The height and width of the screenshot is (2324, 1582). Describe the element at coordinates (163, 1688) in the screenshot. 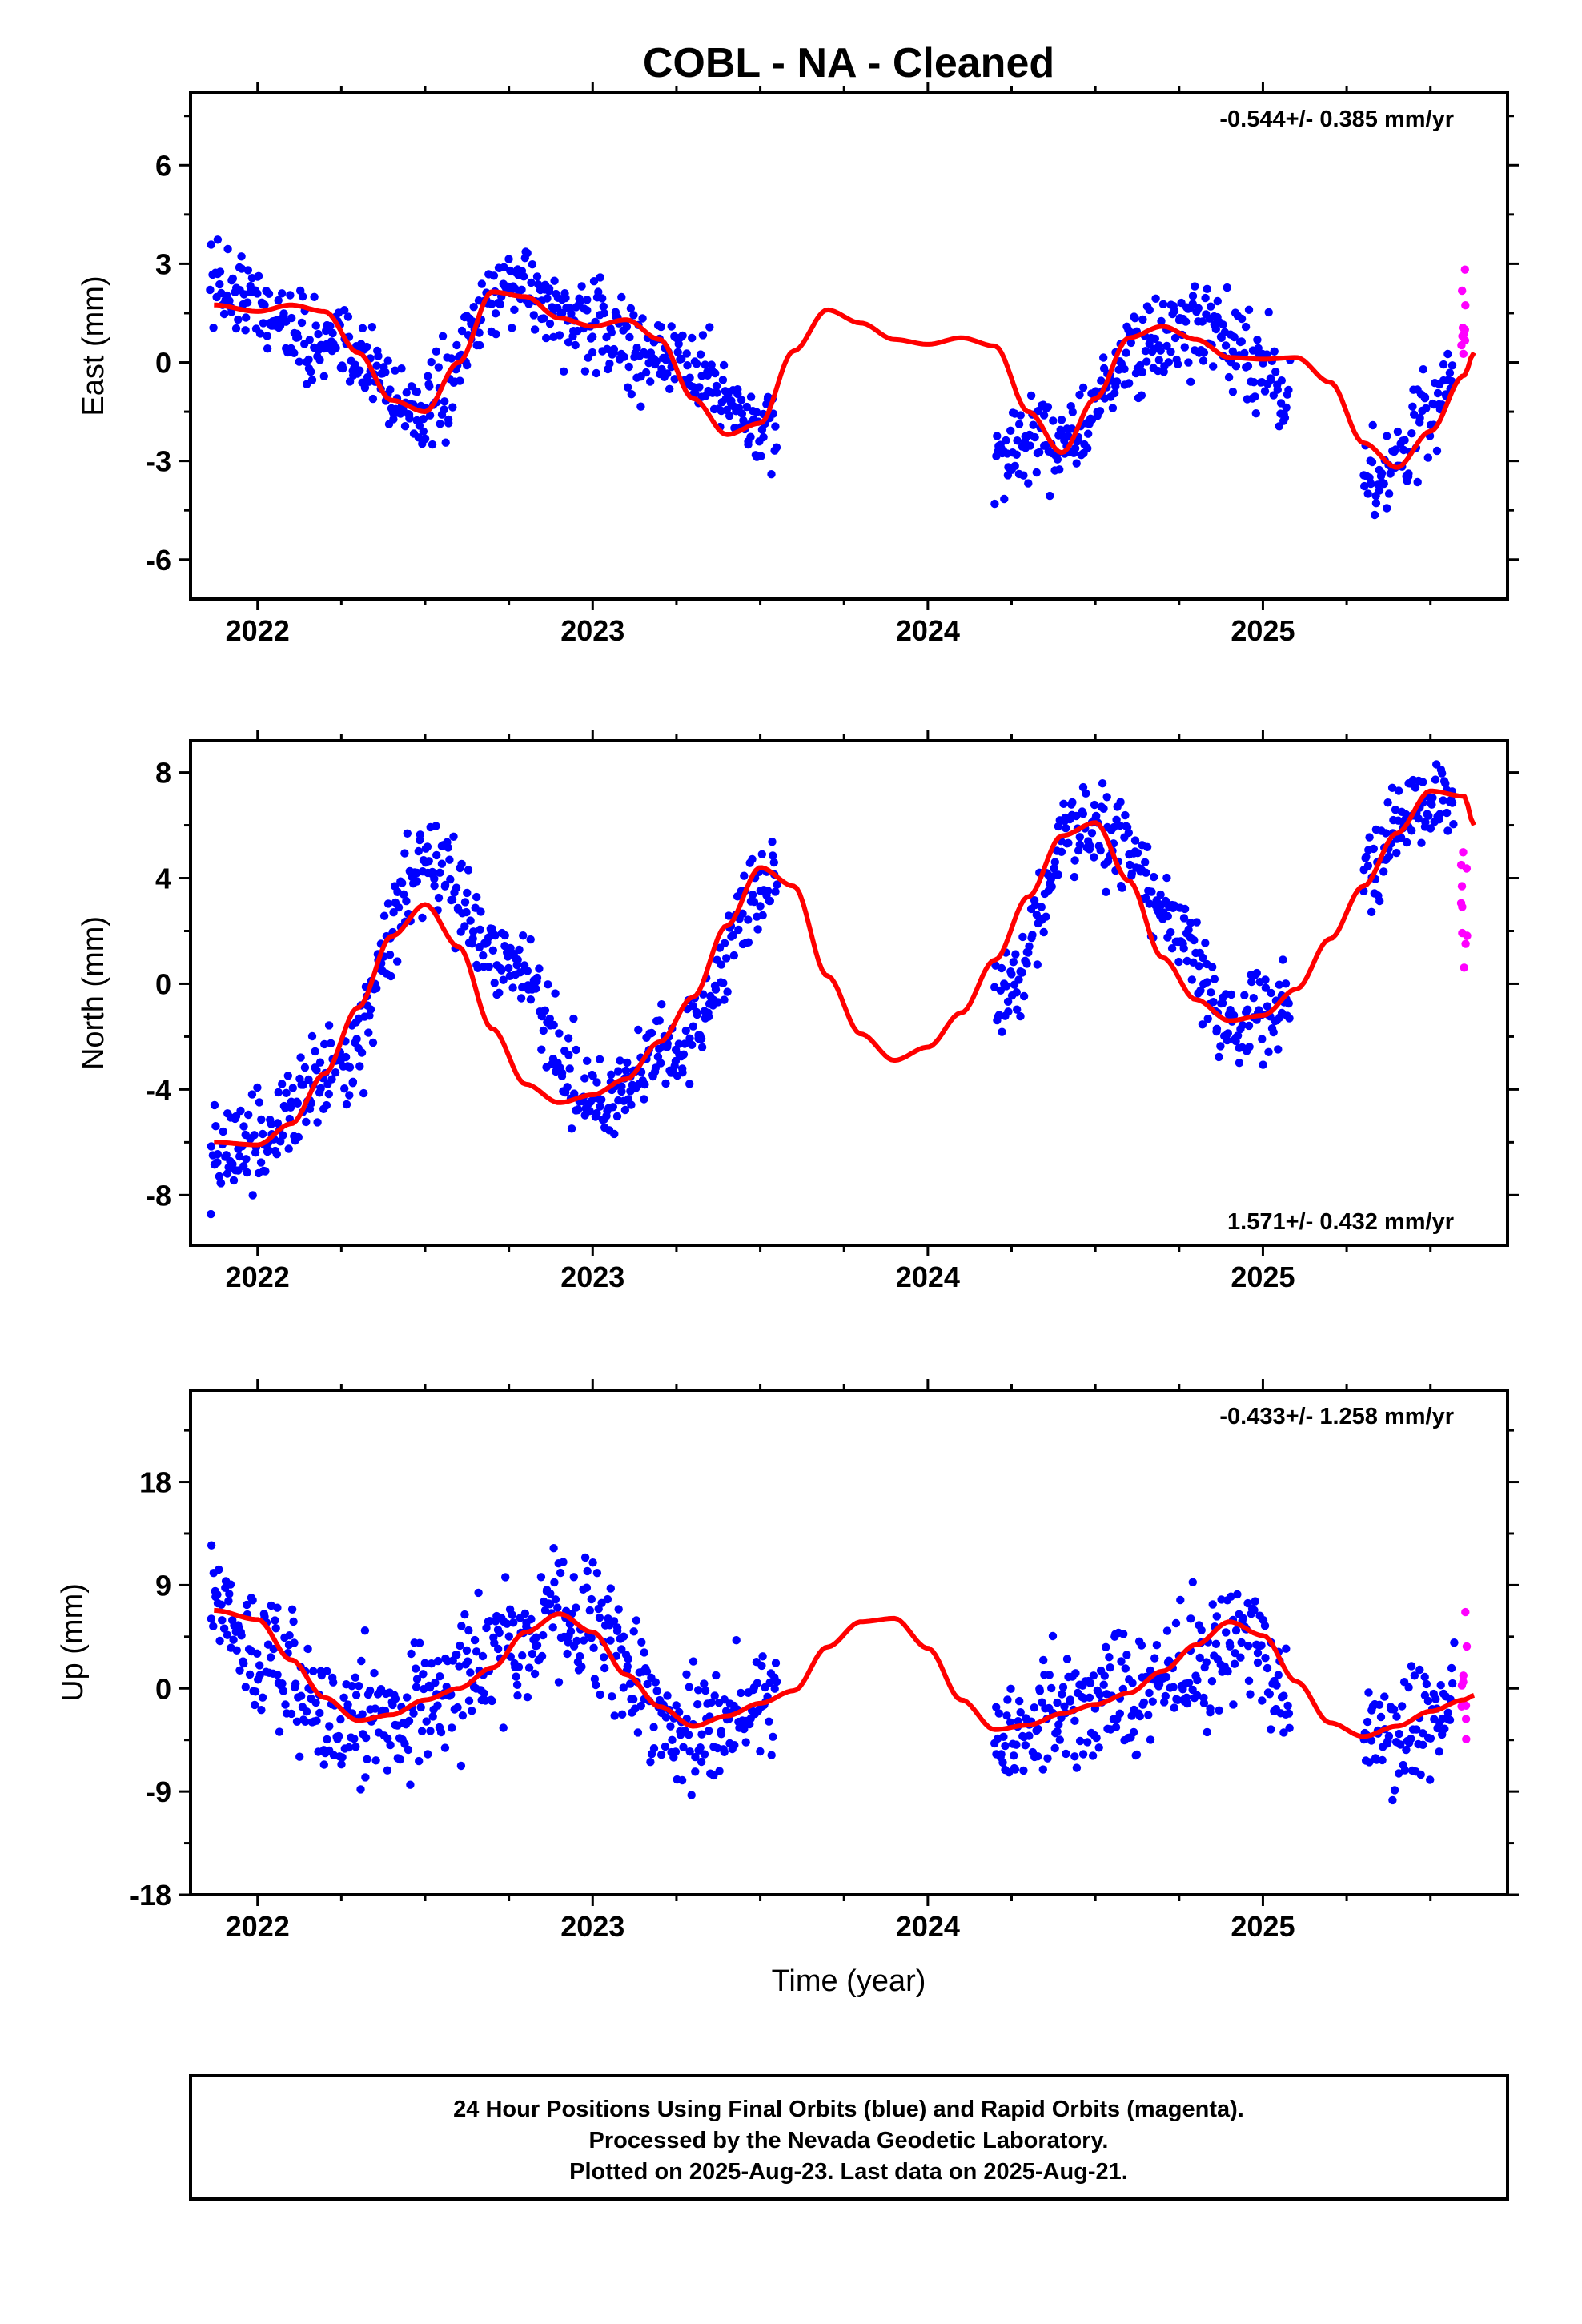

I see `y-tick-label: 0` at that location.